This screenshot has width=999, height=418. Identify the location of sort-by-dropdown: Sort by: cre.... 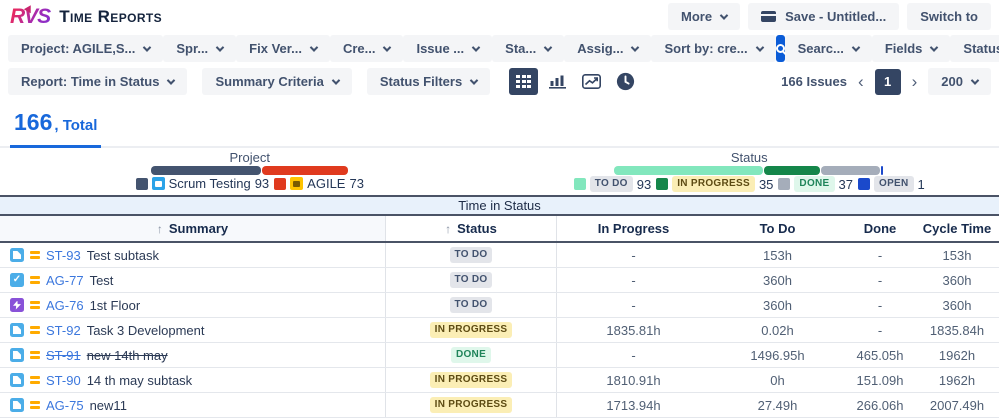
(713, 48).